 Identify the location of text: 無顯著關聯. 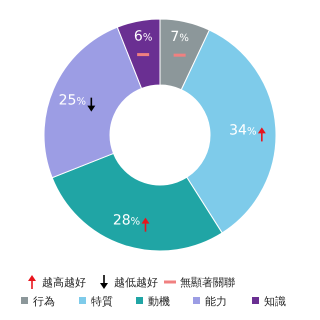
(207, 282).